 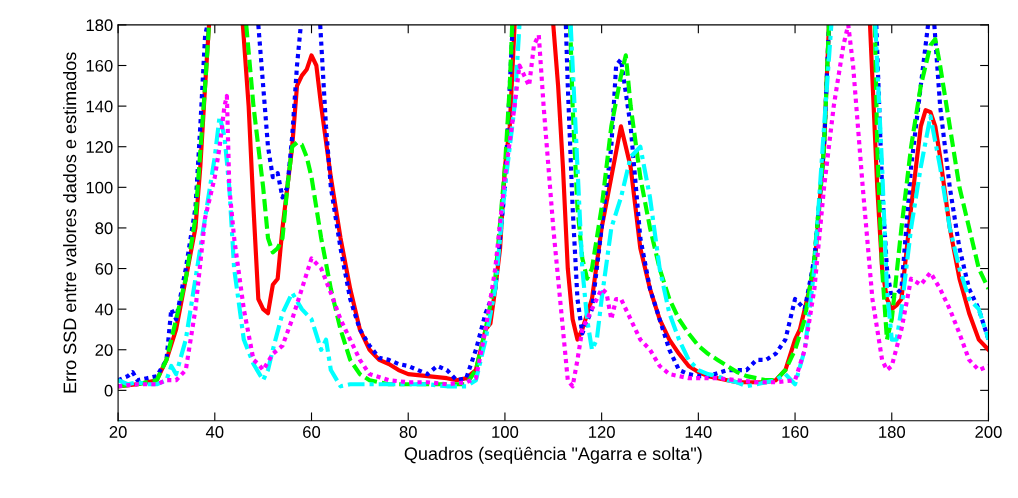 What do you see at coordinates (99, 106) in the screenshot?
I see `y-tick-label: 140` at bounding box center [99, 106].